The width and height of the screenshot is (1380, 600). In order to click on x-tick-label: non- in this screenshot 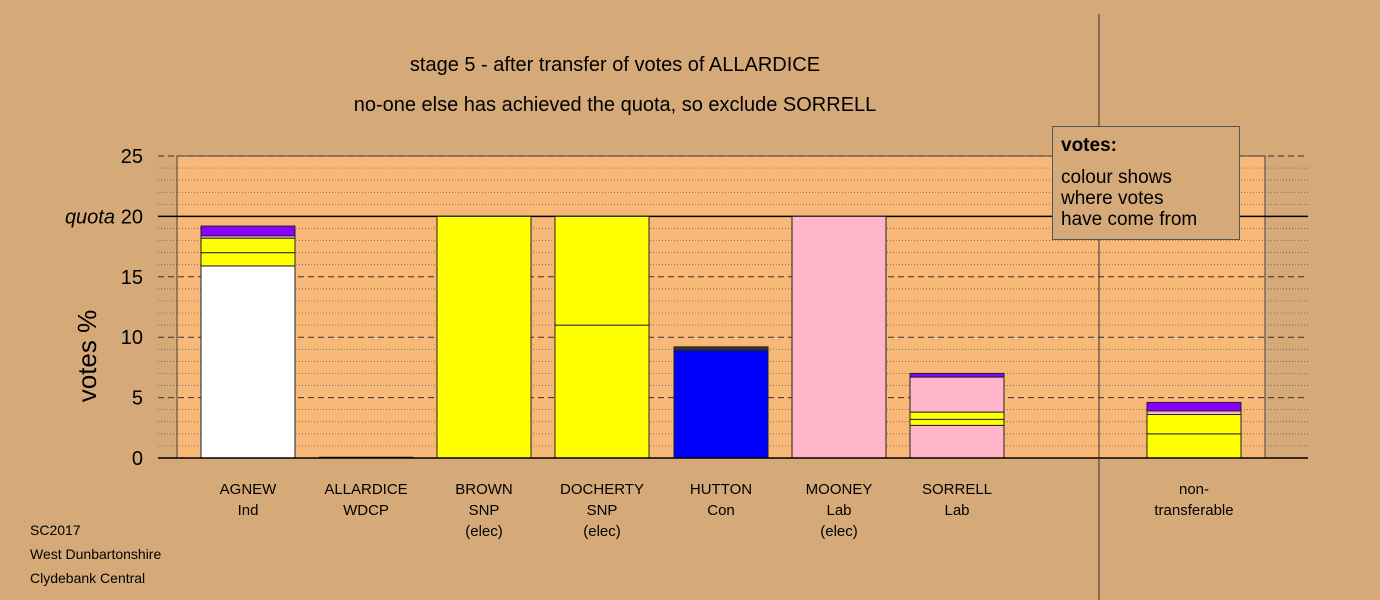, I will do `click(1194, 489)`.